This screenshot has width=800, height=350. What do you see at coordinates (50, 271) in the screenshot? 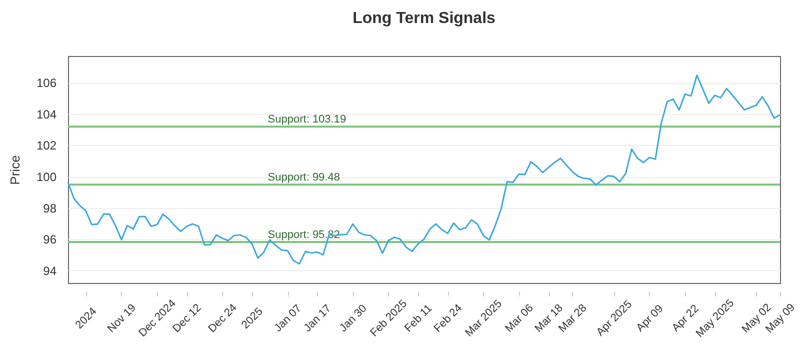
I see `y-tick-label: 94` at bounding box center [50, 271].